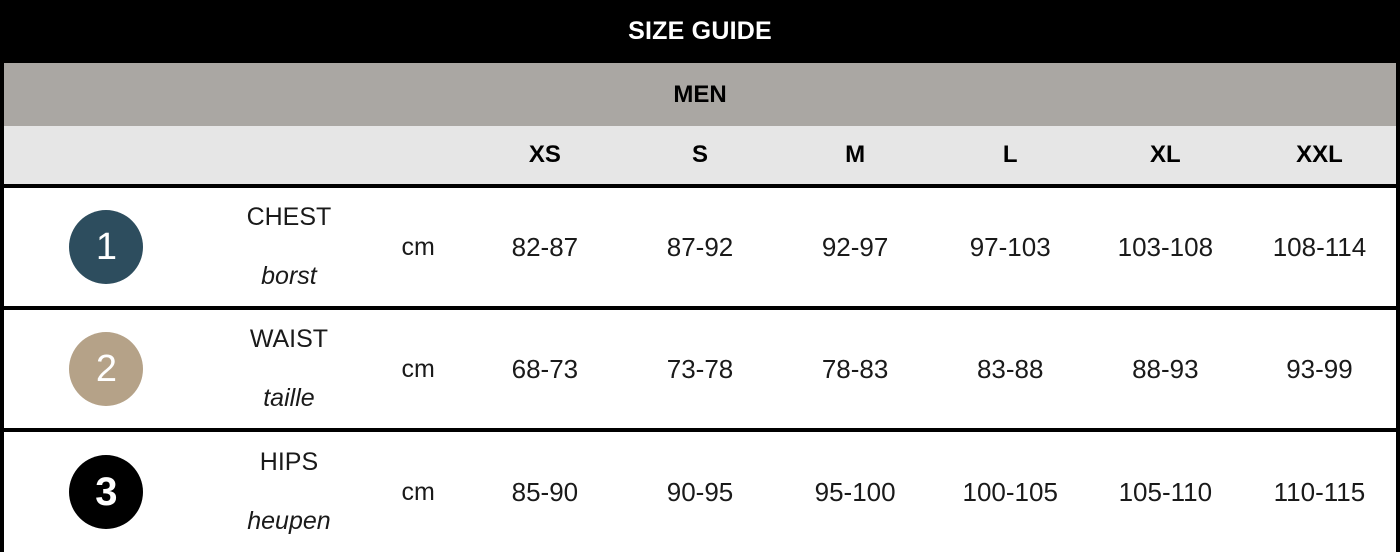 The image size is (1400, 554). Describe the element at coordinates (289, 276) in the screenshot. I see `measurement-translation: borst` at that location.